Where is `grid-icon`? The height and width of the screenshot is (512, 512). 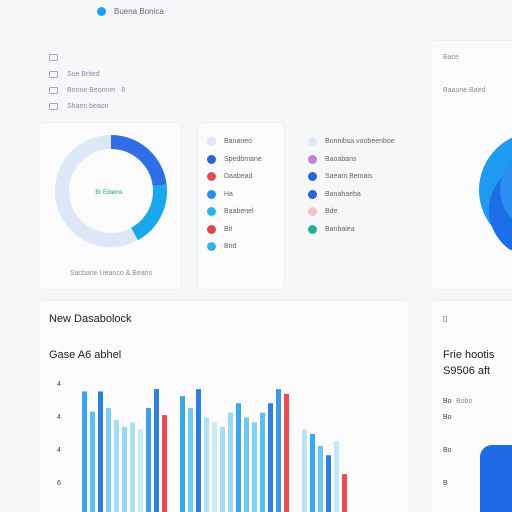
grid-icon is located at coordinates (53, 106).